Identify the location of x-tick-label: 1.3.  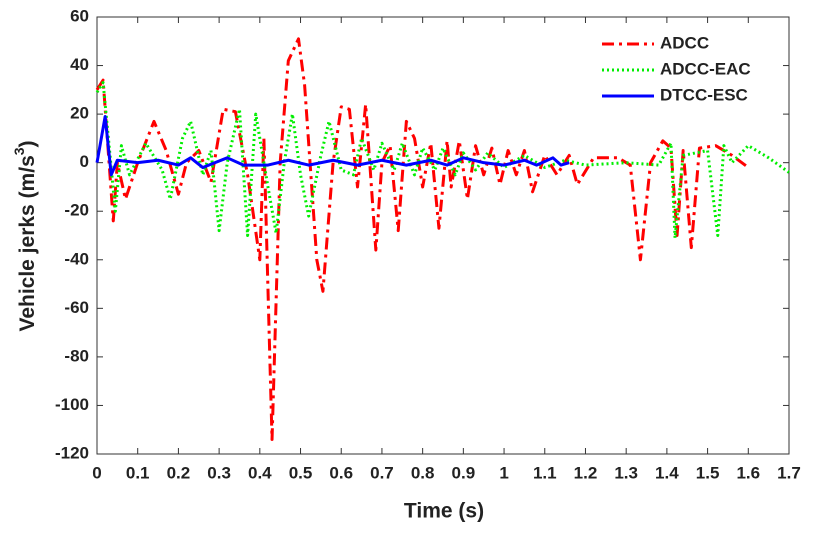
(626, 472).